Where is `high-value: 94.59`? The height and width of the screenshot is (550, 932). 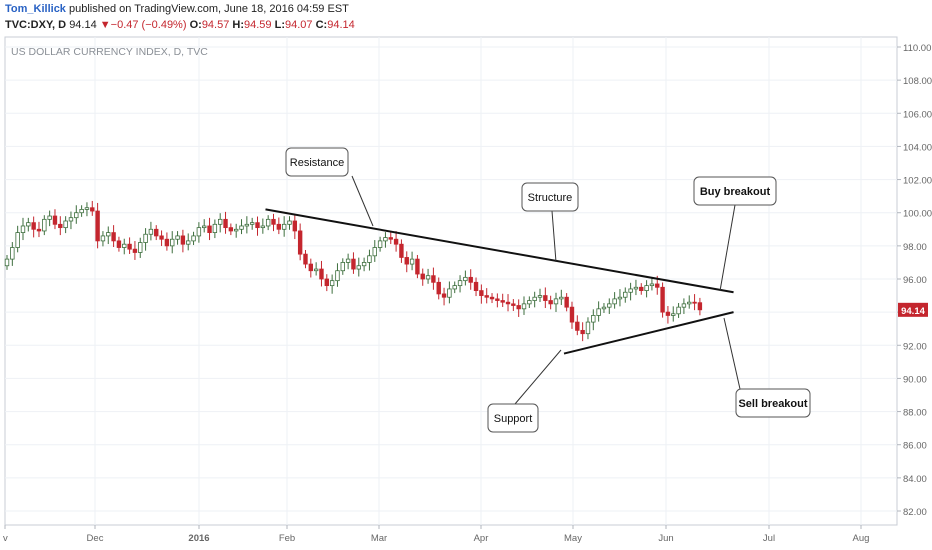 high-value: 94.59 is located at coordinates (258, 25).